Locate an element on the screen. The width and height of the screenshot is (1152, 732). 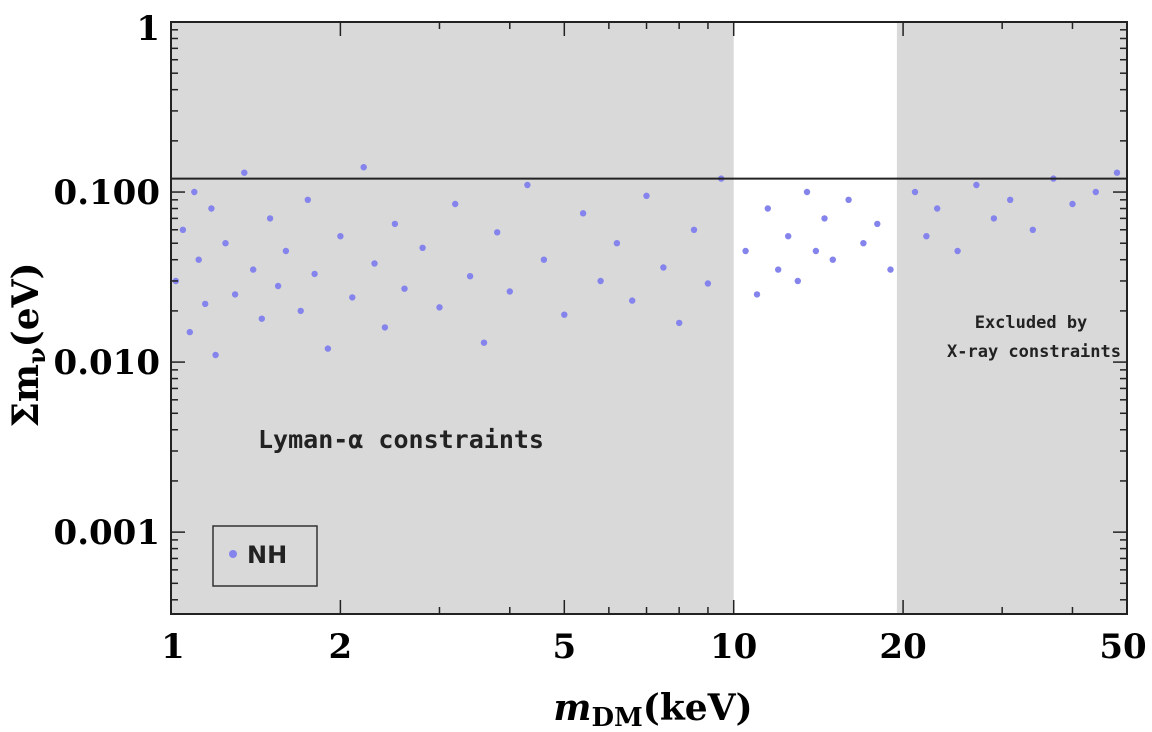
legend: NH is located at coordinates (265, 556).